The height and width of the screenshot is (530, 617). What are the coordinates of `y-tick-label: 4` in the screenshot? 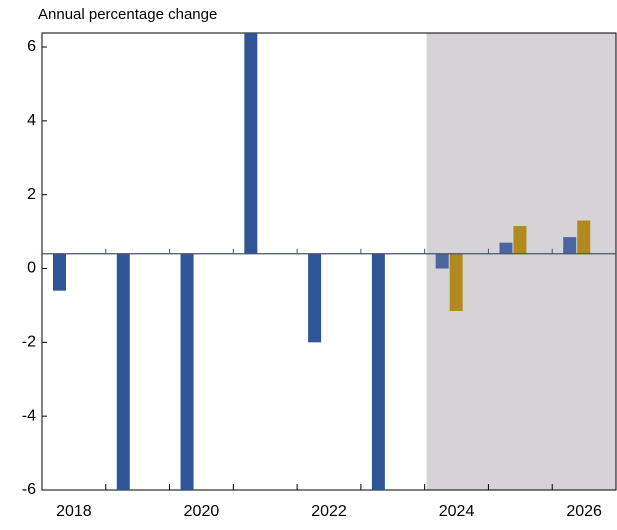 It's located at (31, 120).